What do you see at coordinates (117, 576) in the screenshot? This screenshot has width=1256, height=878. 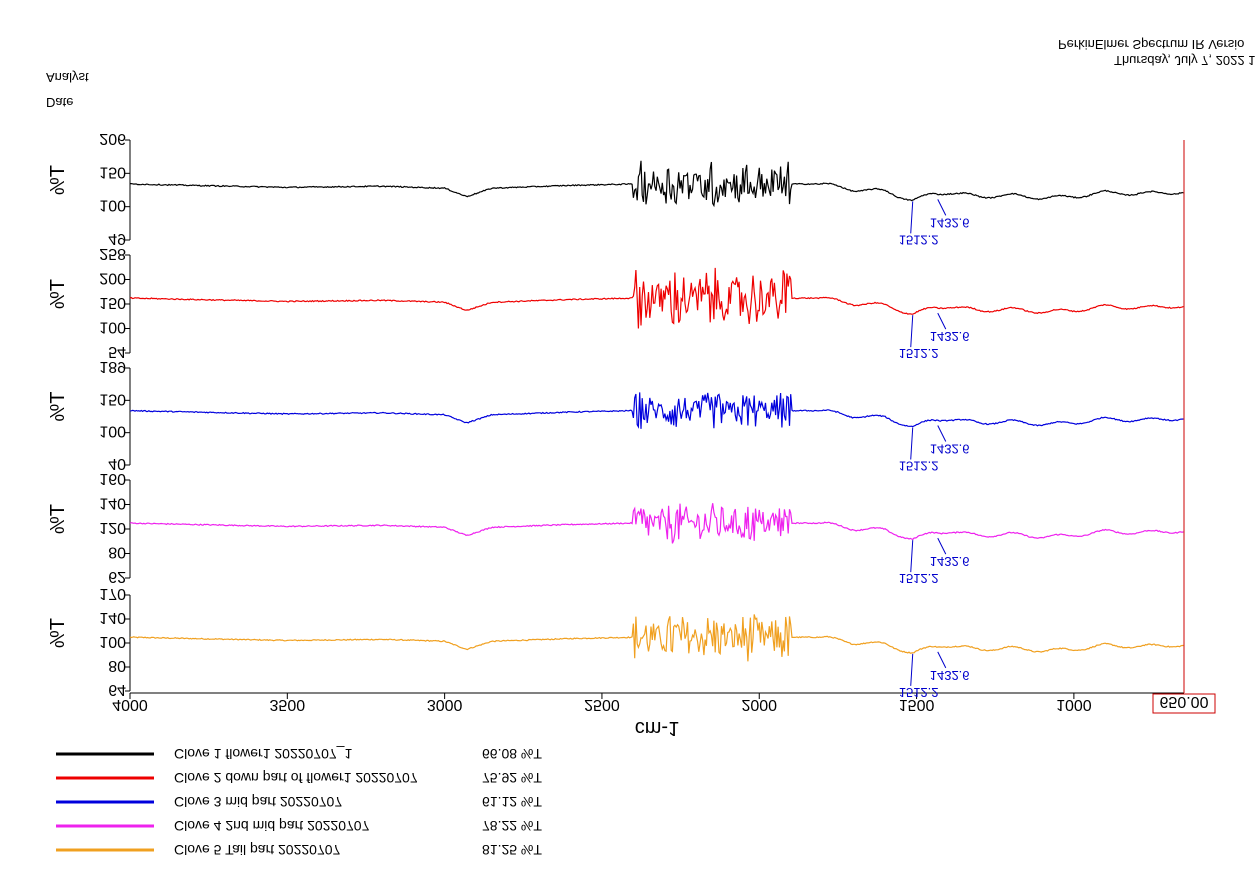 I see `y-tick-label: 62` at bounding box center [117, 576].